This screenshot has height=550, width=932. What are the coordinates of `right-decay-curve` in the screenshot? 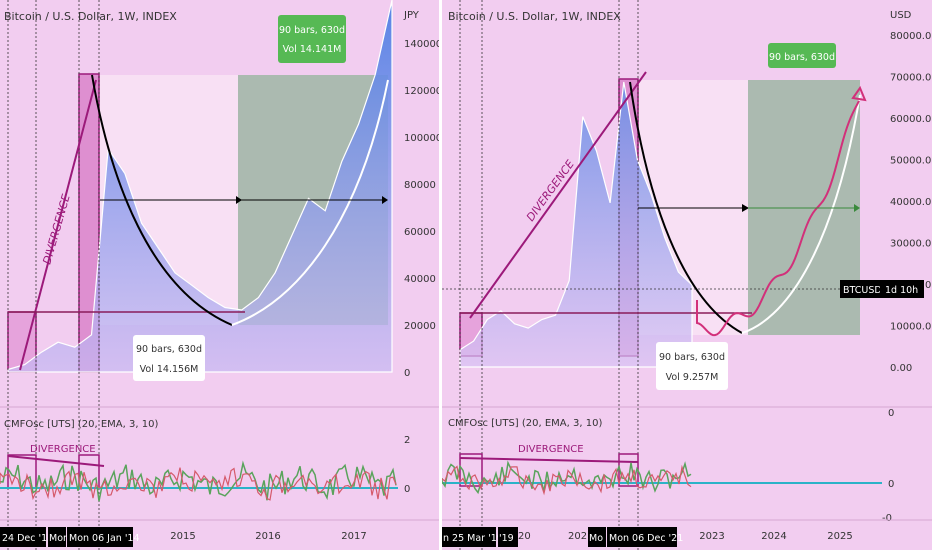 It's located at (686, 207).